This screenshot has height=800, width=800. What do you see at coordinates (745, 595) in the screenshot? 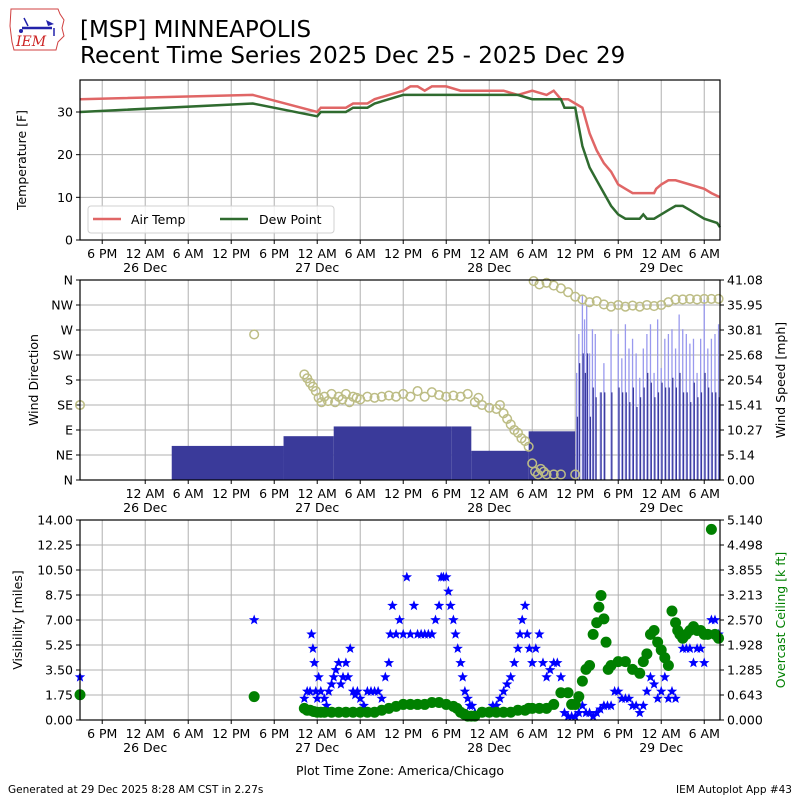
I see `y-right-tick-label: 3.213` at bounding box center [745, 595].